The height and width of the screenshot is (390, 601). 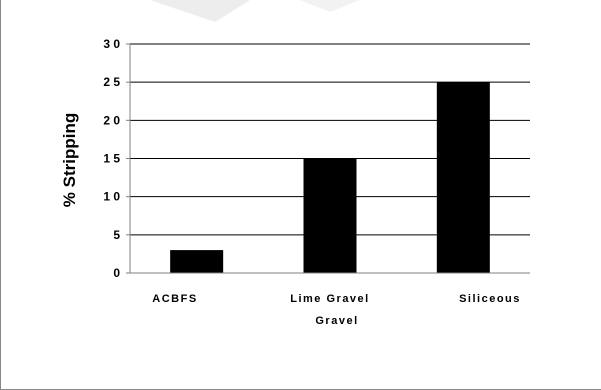 I want to click on y-tick-labels: 0 5 1 0 1 5 2 0 2 5 3 0, so click(x=116, y=158).